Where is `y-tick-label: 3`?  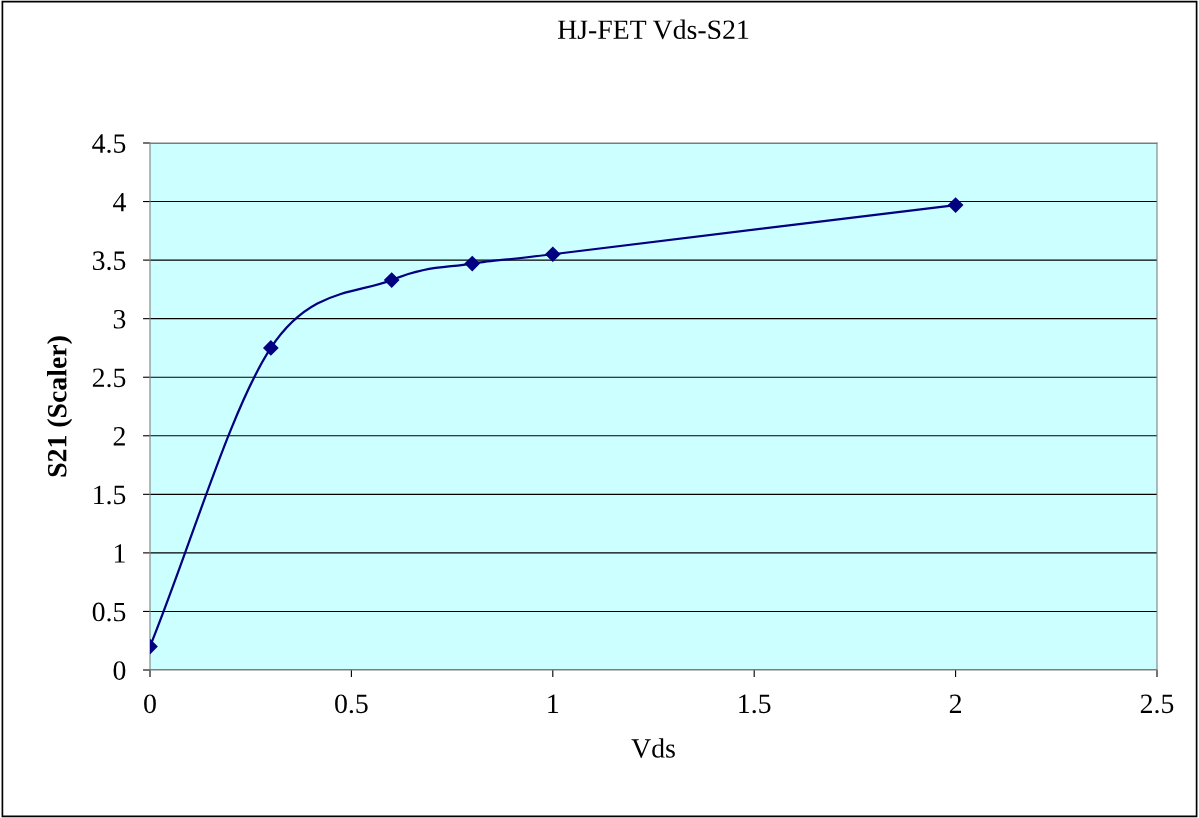 y-tick-label: 3 is located at coordinates (119, 319).